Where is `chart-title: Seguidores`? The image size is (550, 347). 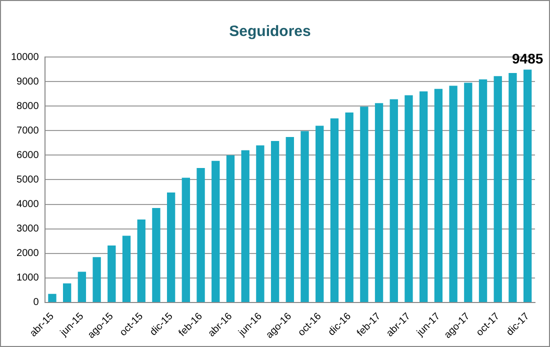 chart-title: Seguidores is located at coordinates (270, 31).